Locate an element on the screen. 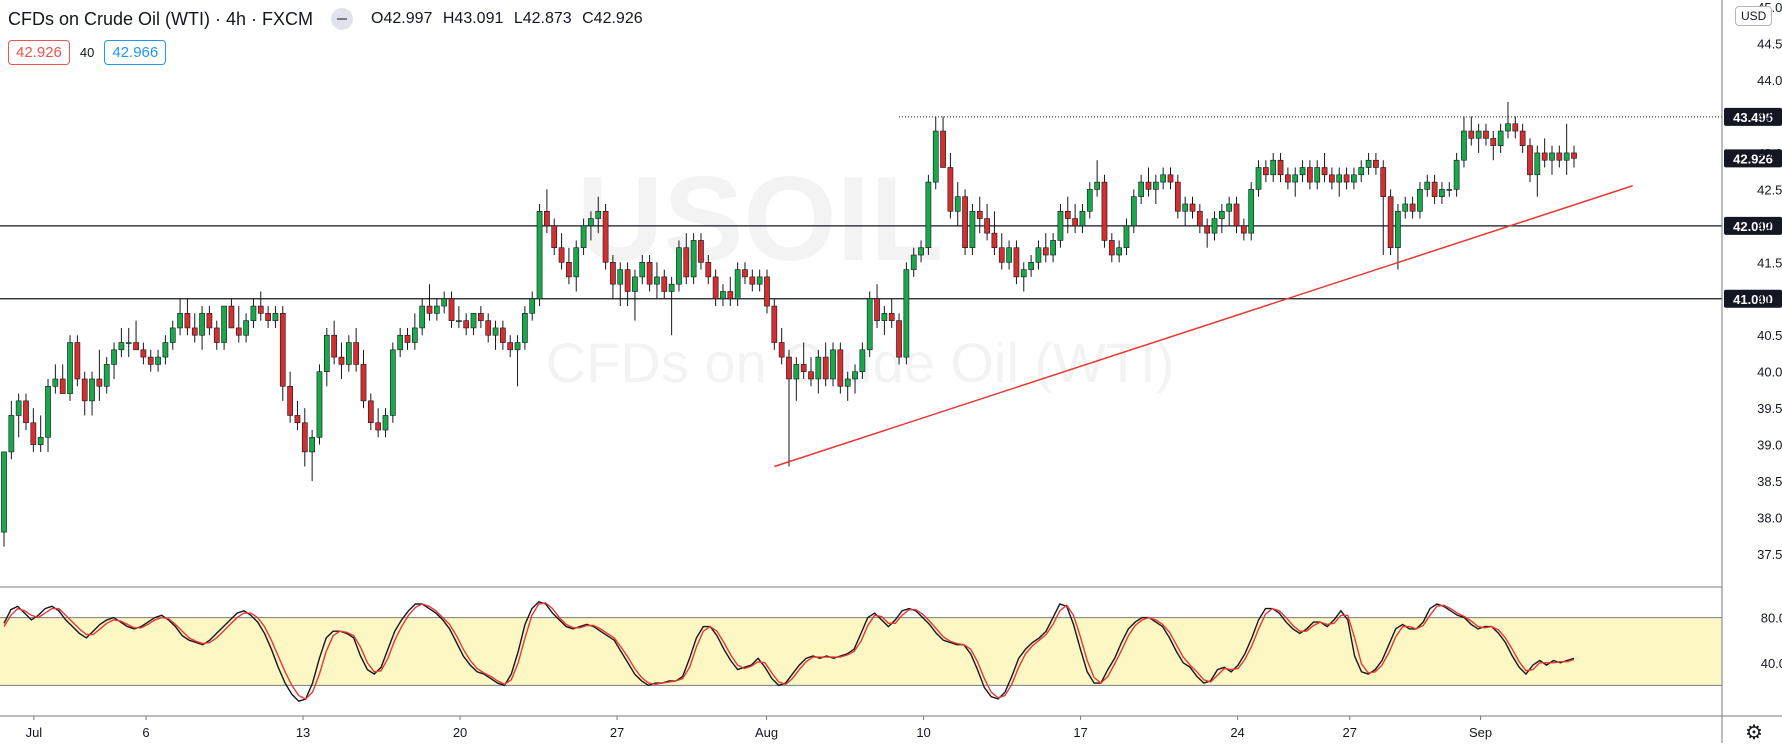 The height and width of the screenshot is (745, 1782). settings-gear-icon: ⚙ is located at coordinates (1754, 733).